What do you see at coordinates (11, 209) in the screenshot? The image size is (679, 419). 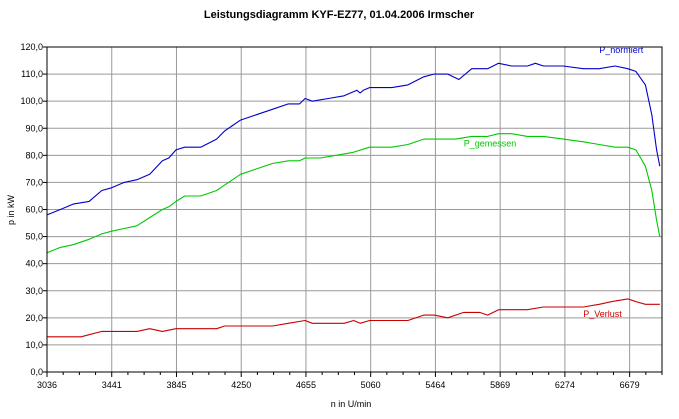 I see `y-axis-label: p in kW` at bounding box center [11, 209].